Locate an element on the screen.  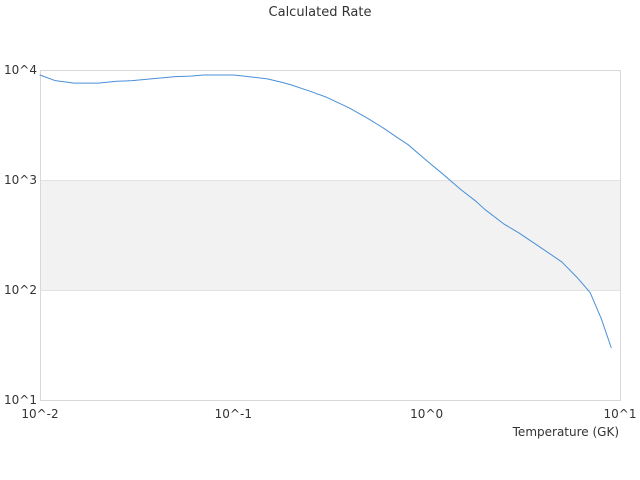
x-tick-label: 10^1 is located at coordinates (620, 414).